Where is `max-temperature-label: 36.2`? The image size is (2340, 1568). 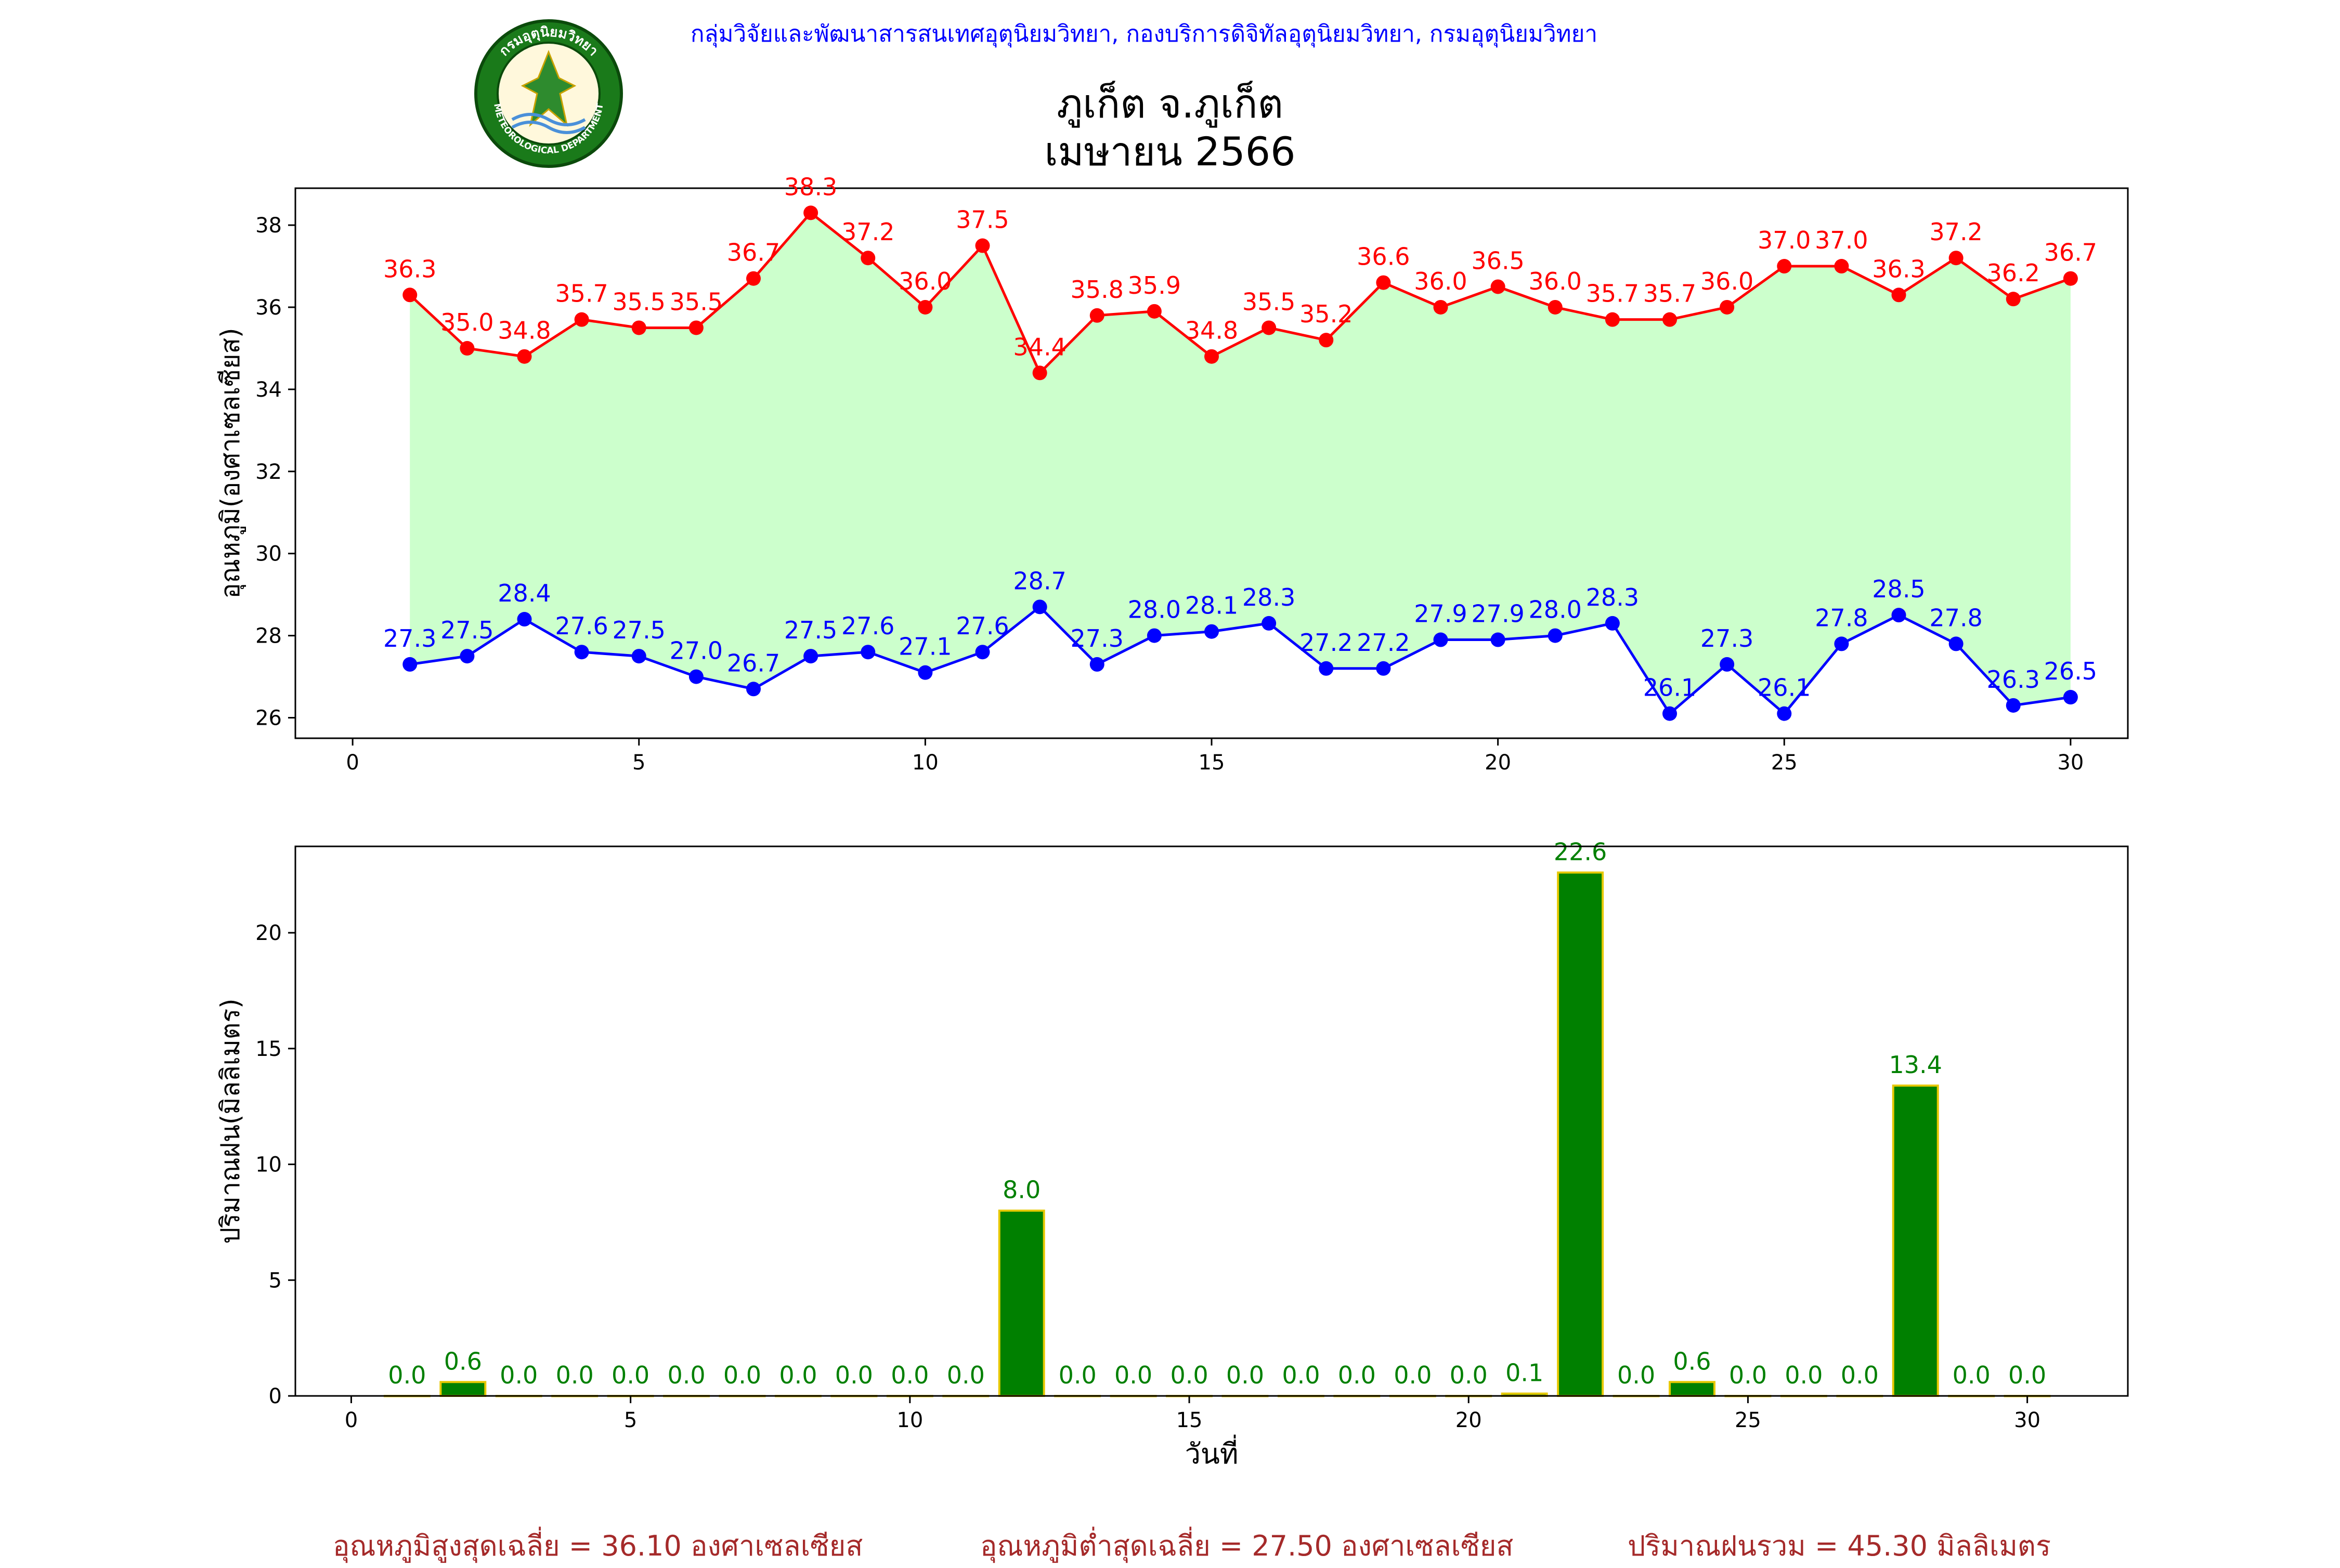 max-temperature-label: 36.2 is located at coordinates (2014, 273).